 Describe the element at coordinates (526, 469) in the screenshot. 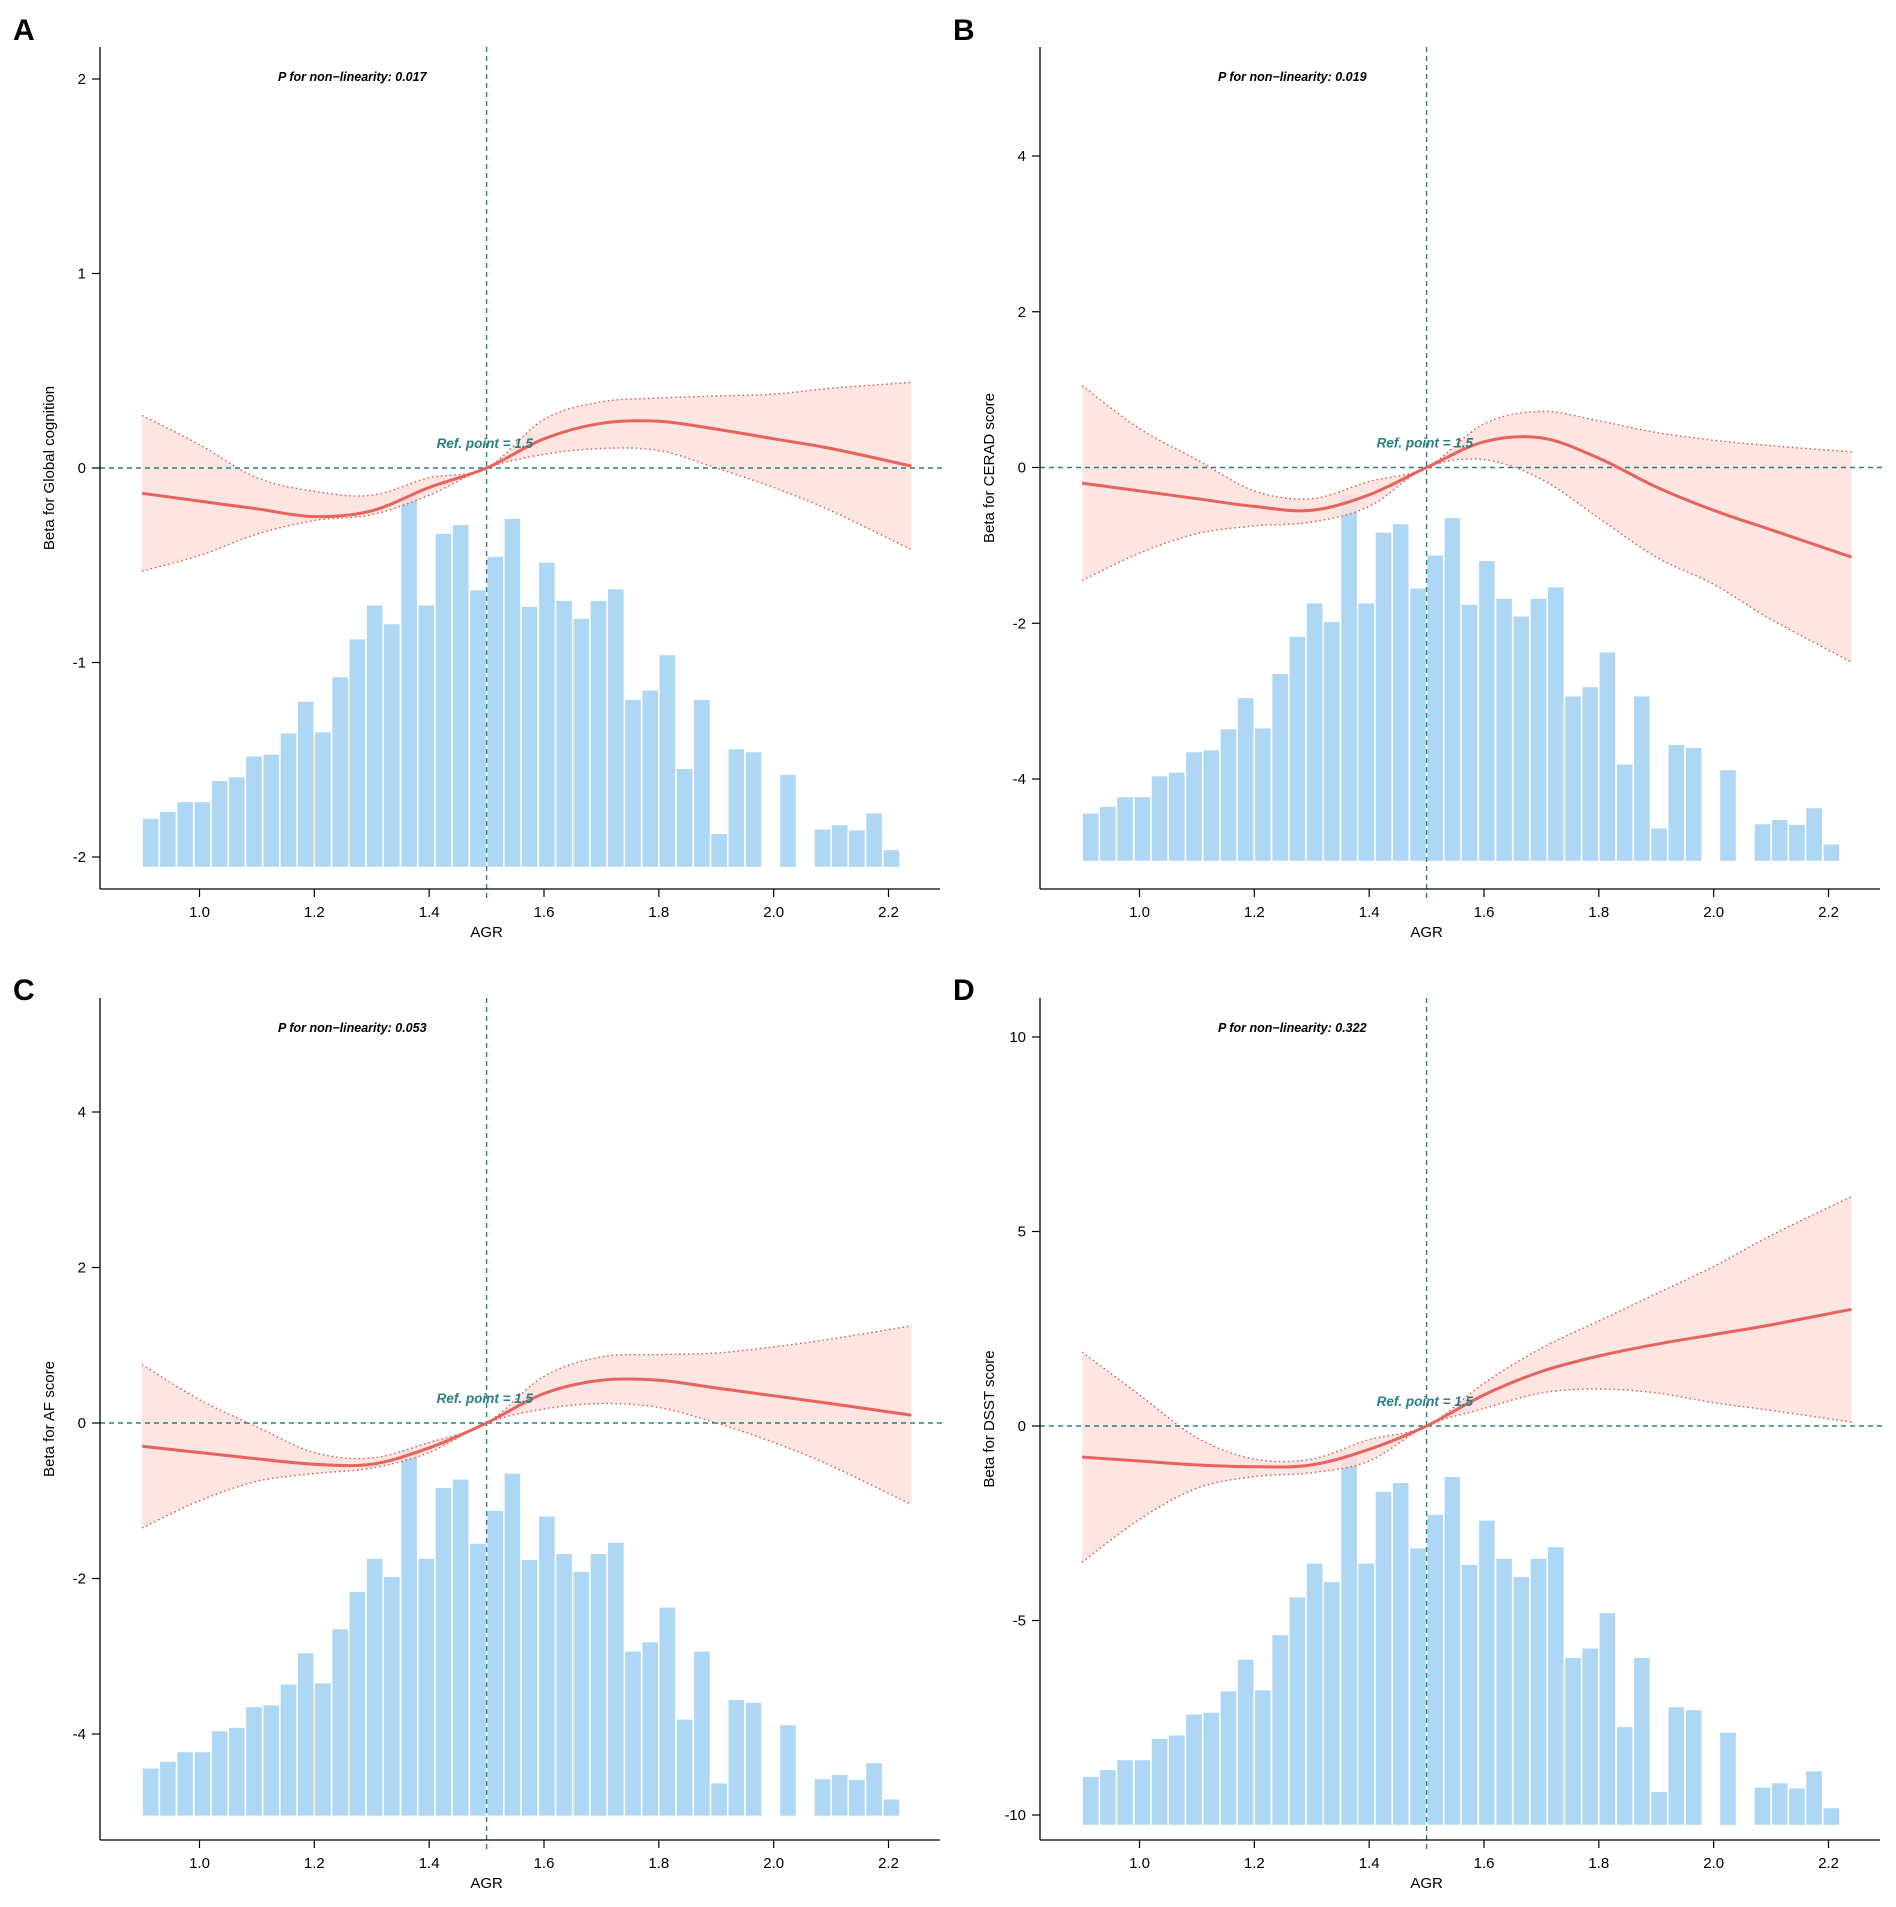

I see `panel-a-spline-curve` at that location.